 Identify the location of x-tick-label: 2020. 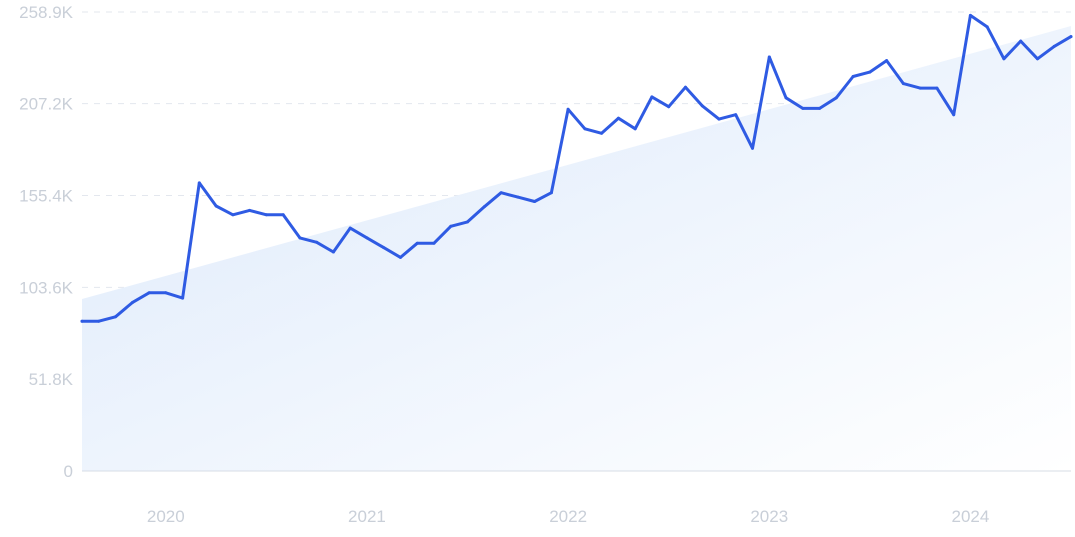
(166, 516).